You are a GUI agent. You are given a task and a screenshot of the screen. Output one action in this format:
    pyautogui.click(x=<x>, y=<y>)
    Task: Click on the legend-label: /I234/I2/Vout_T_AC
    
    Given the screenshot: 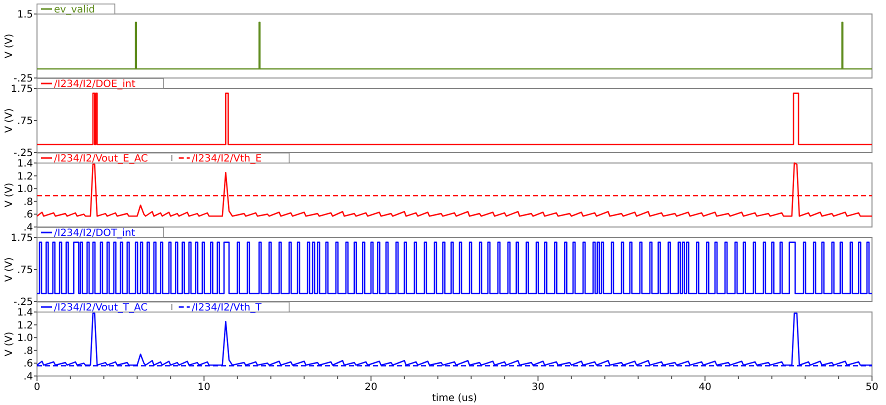 What is the action you would take?
    pyautogui.click(x=101, y=308)
    